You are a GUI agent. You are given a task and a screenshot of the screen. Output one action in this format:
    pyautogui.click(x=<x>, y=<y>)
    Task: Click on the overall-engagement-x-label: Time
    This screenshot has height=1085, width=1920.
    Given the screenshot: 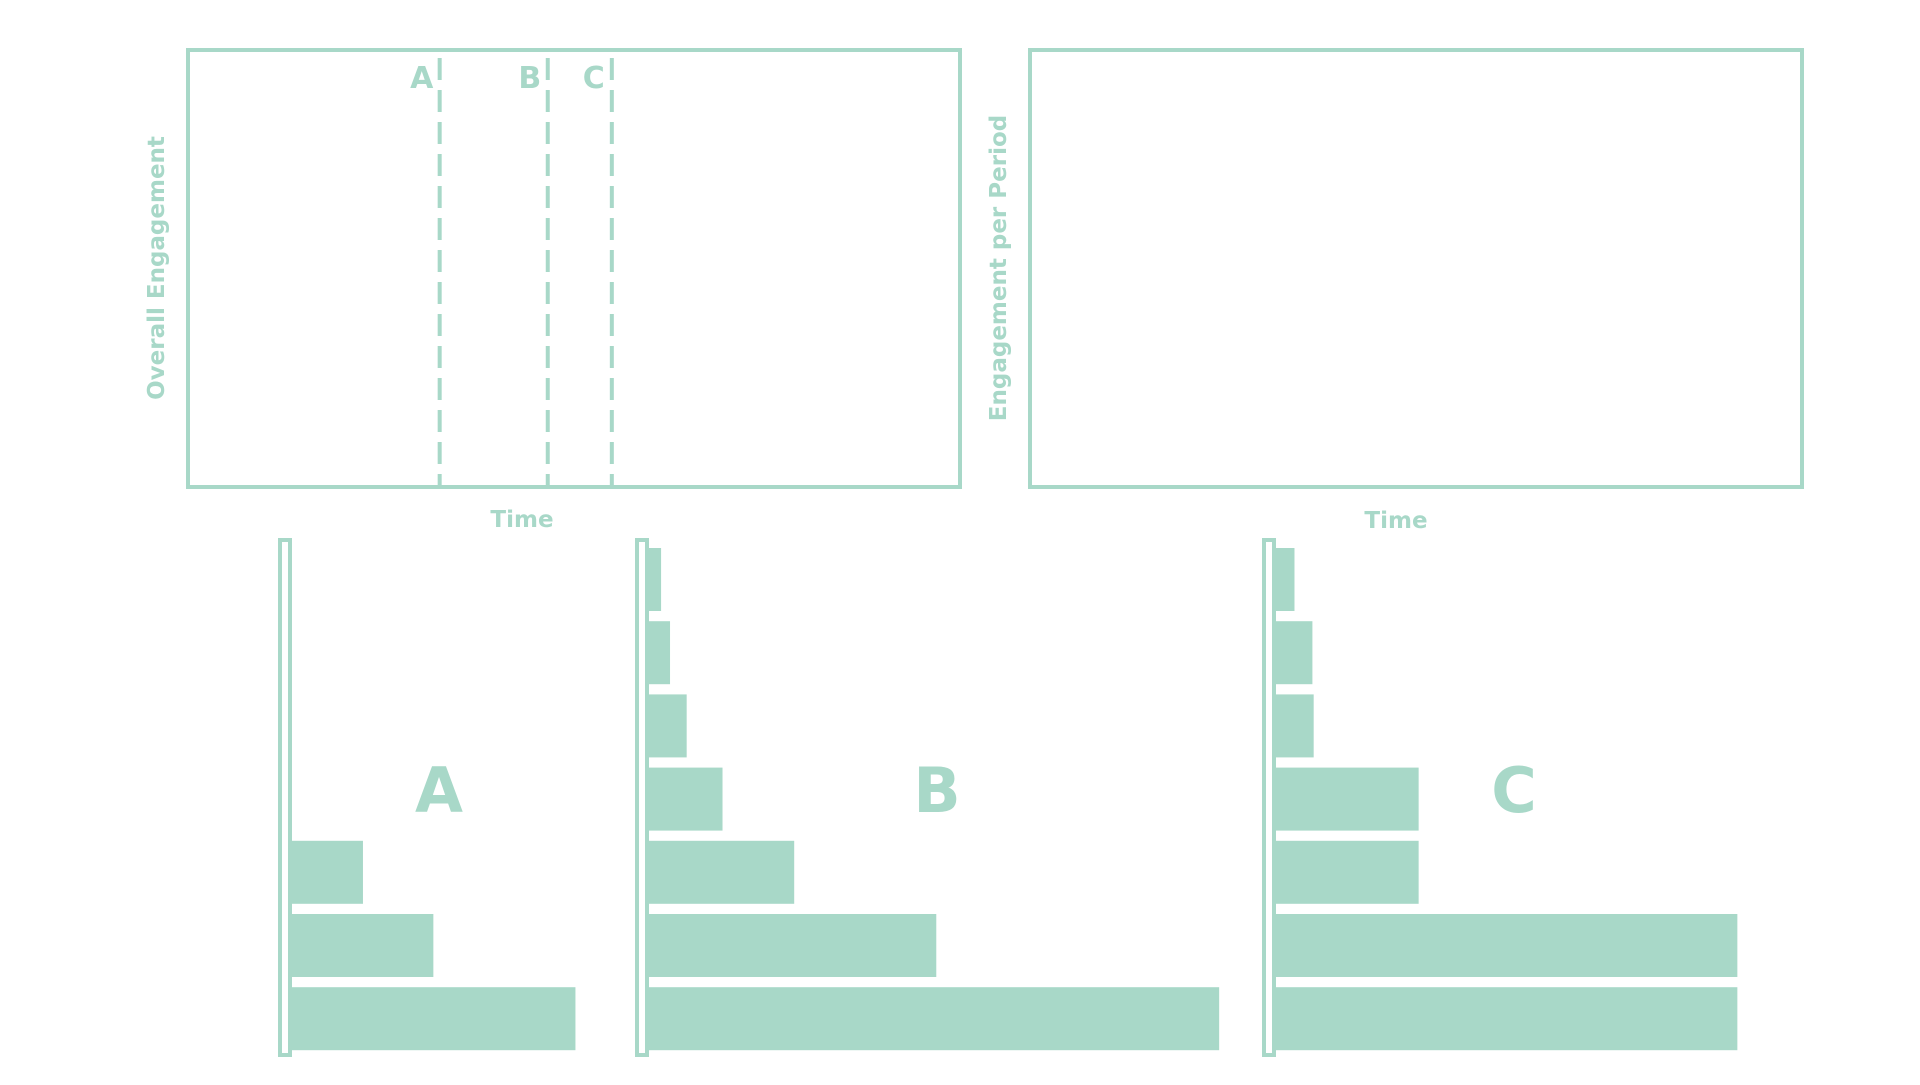 What is the action you would take?
    pyautogui.click(x=521, y=520)
    